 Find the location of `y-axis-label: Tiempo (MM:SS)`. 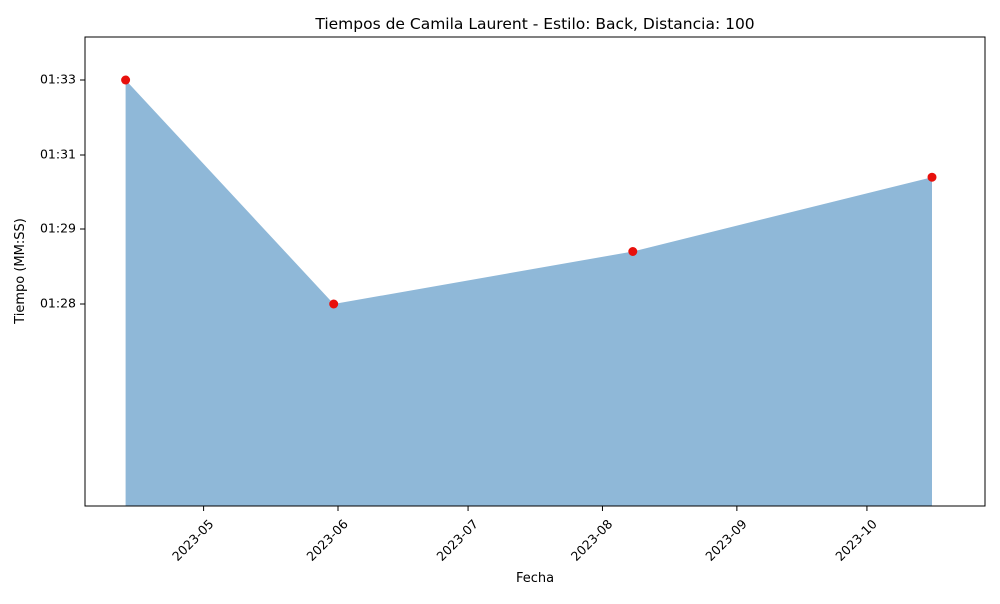

y-axis-label: Tiempo (MM:SS) is located at coordinates (20, 271).